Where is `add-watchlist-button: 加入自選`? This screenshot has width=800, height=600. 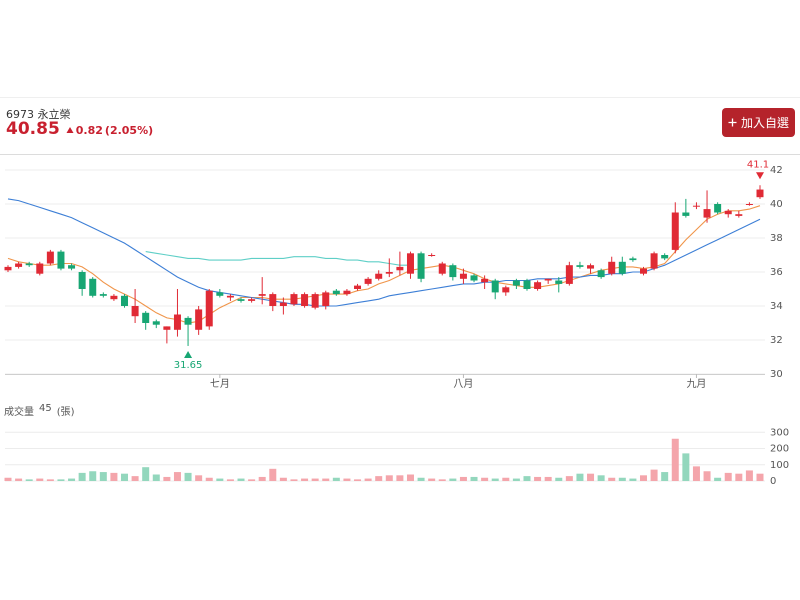
add-watchlist-button: 加入自選 is located at coordinates (758, 122).